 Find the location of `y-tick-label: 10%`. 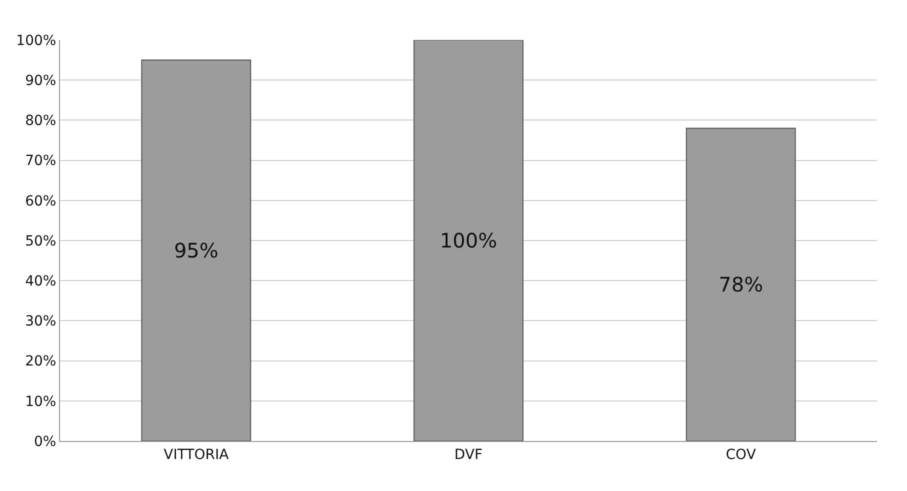

y-tick-label: 10% is located at coordinates (40, 402).